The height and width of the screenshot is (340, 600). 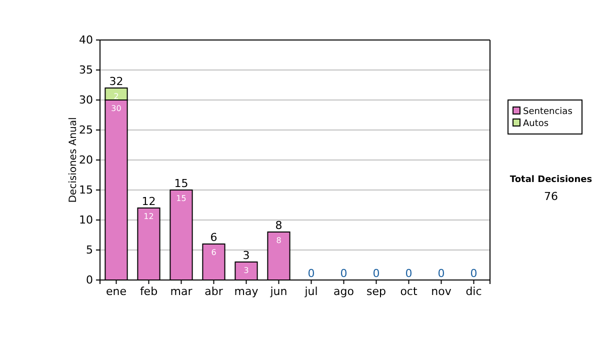 I want to click on data-label: 30, so click(x=116, y=108).